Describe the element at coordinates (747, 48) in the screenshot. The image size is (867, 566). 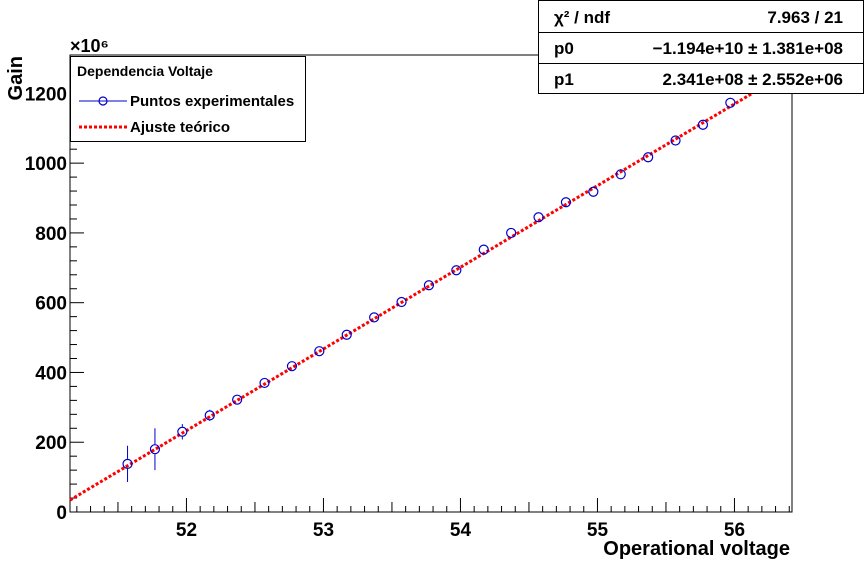
I see `stats-value-p0: −1.194e+10 ± 1.381e+08` at that location.